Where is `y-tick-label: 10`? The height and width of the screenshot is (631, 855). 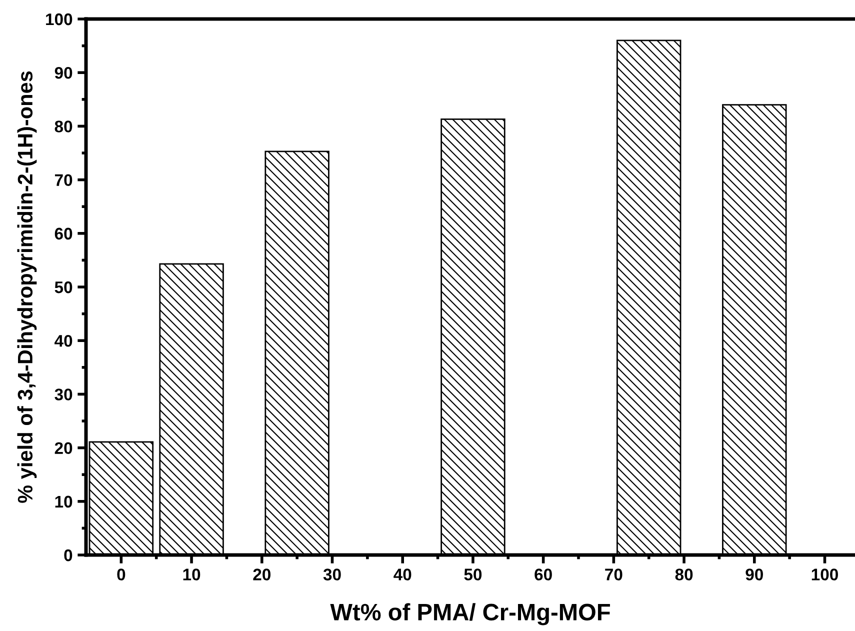
y-tick-label: 10 is located at coordinates (63, 502).